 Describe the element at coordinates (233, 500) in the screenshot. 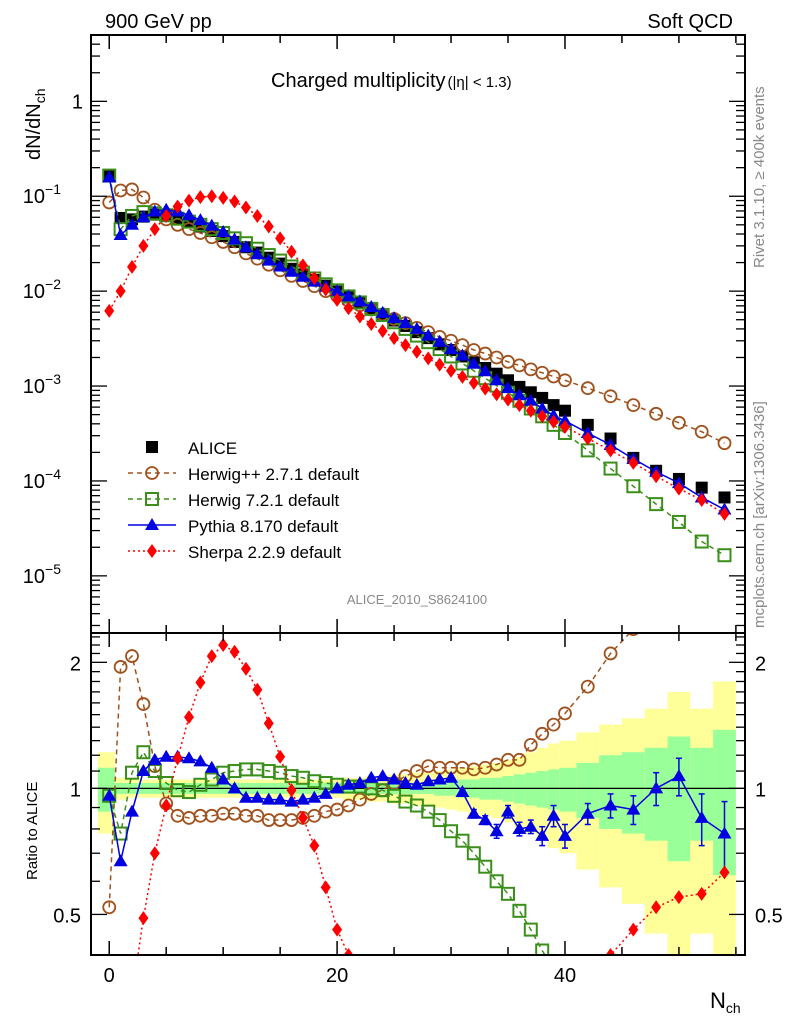

I see `legend-entry: Herwig 7.2.1 default` at that location.